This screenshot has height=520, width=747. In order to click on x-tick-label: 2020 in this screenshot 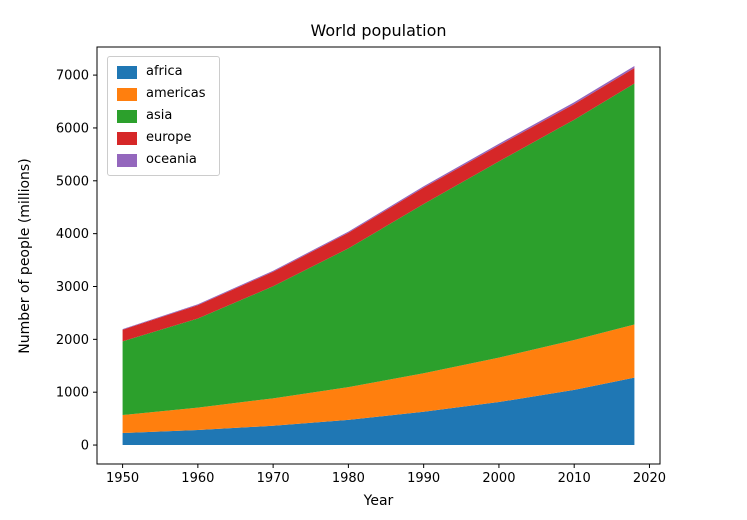, I will do `click(649, 478)`.